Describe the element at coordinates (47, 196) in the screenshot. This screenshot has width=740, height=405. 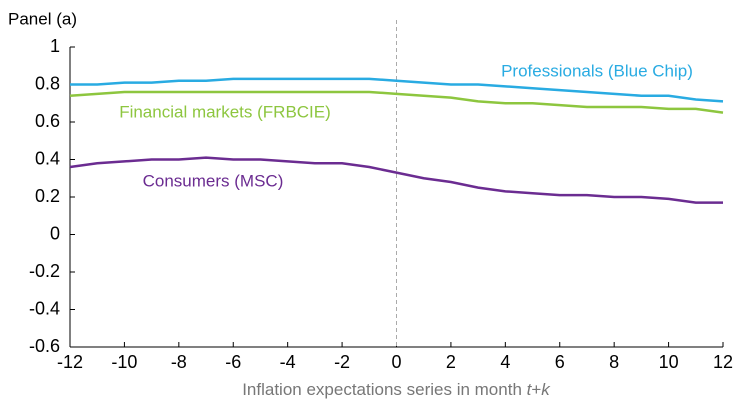
I see `y-tick-label: 0.2` at that location.